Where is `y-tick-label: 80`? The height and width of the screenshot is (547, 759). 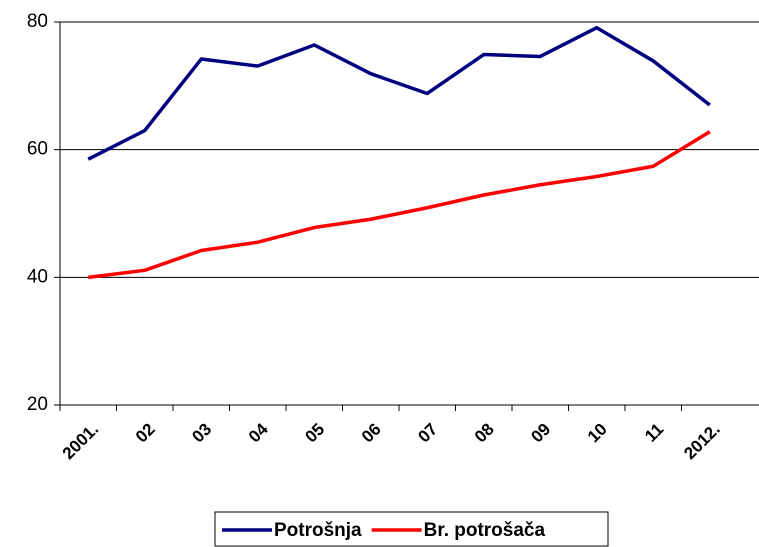
y-tick-label: 80 is located at coordinates (37, 21).